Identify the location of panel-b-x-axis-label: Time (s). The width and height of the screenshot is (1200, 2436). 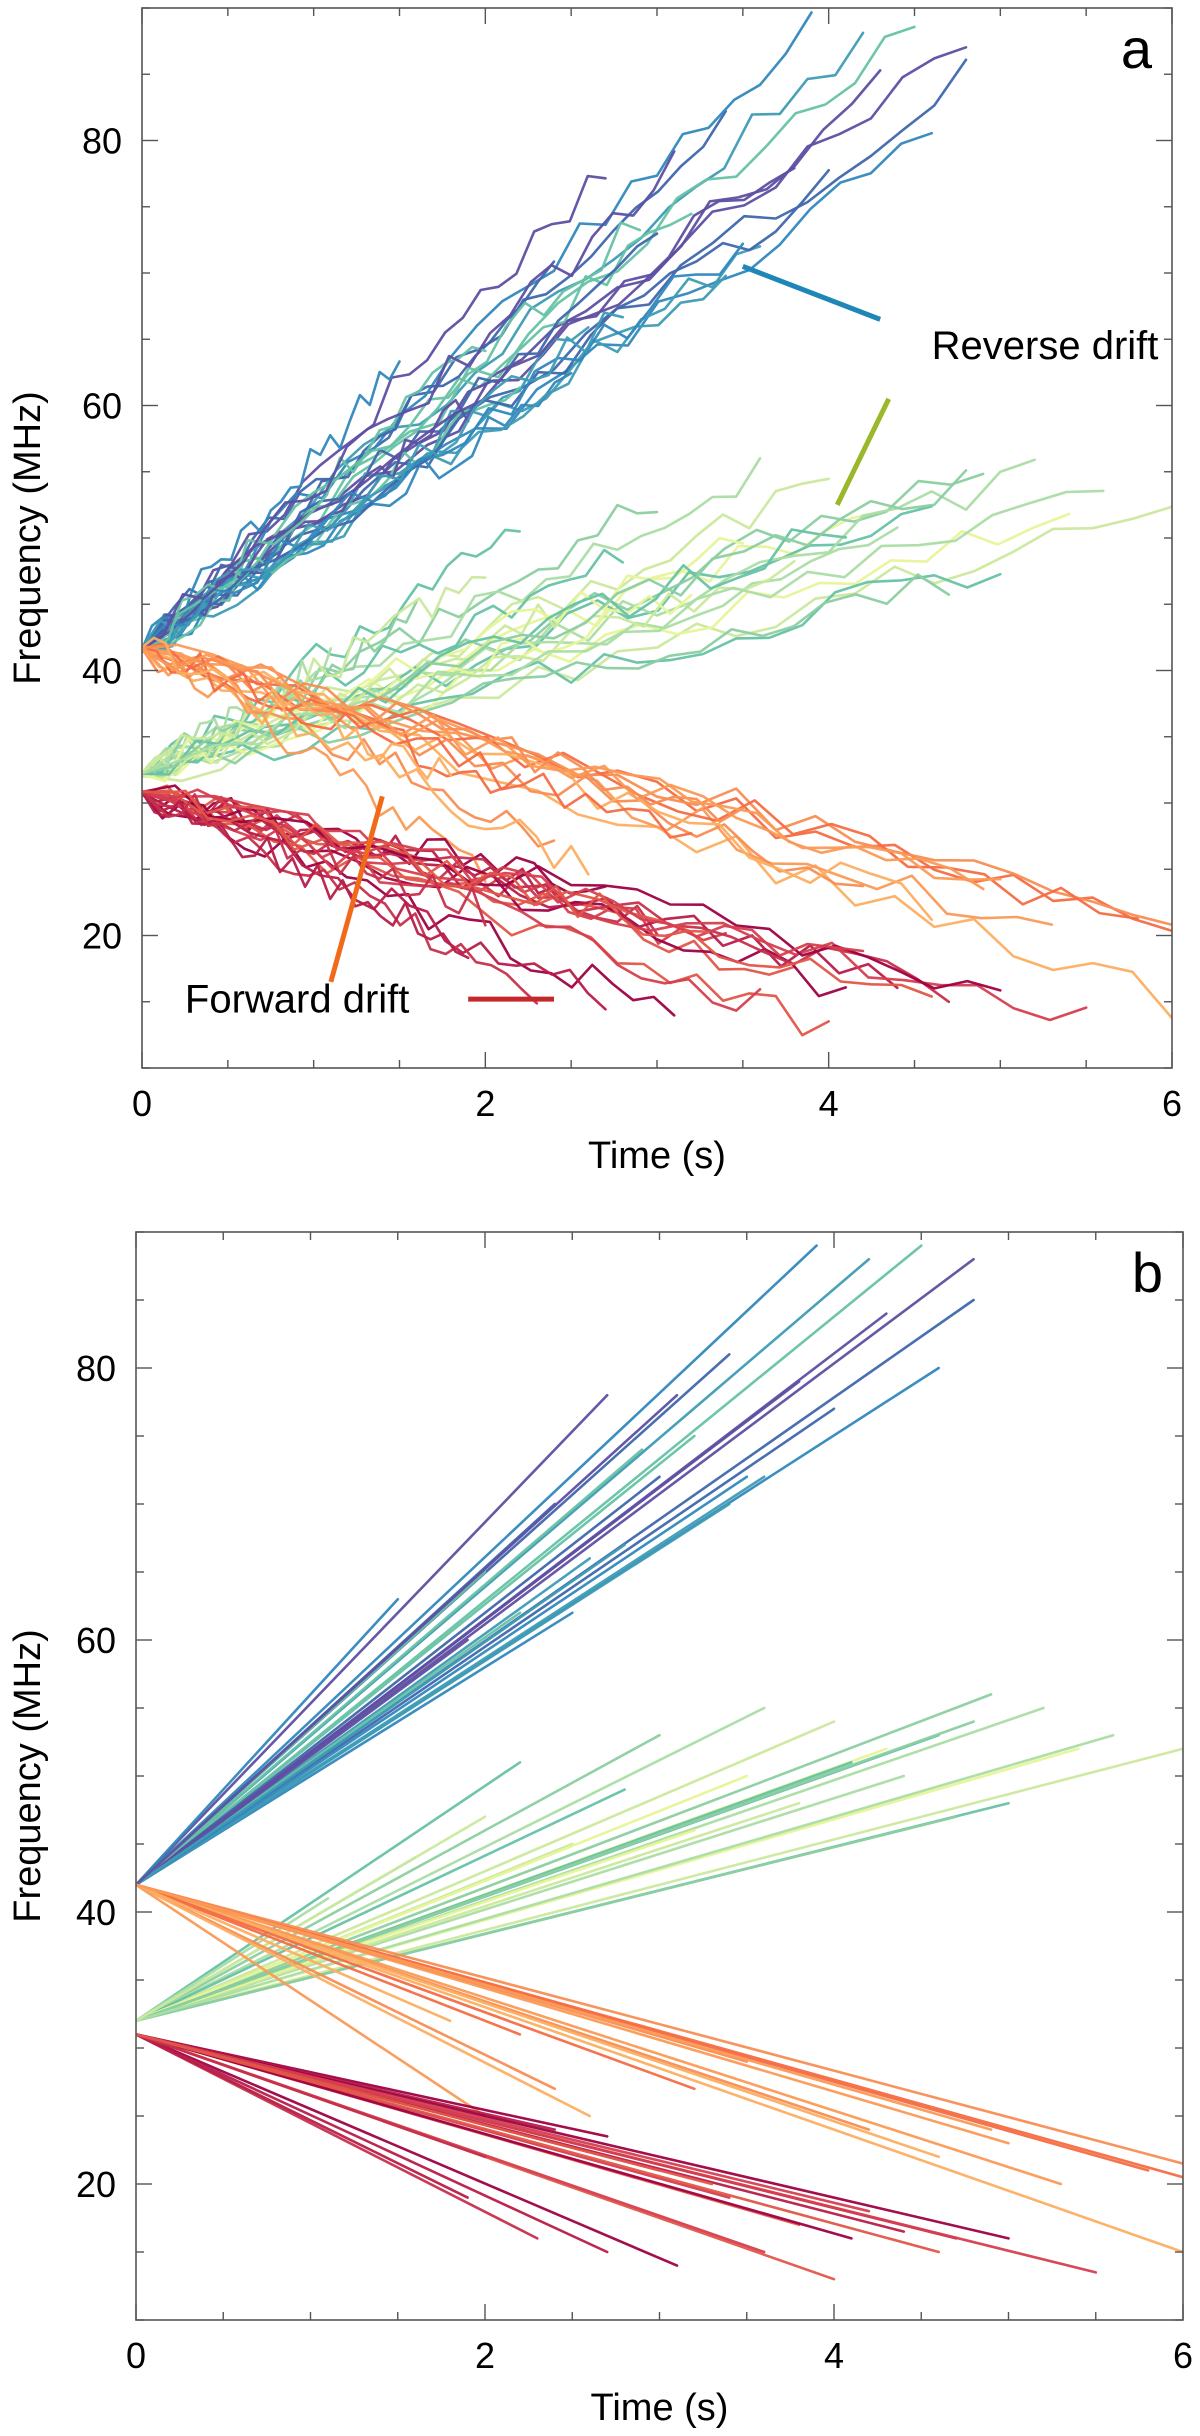
(660, 2408).